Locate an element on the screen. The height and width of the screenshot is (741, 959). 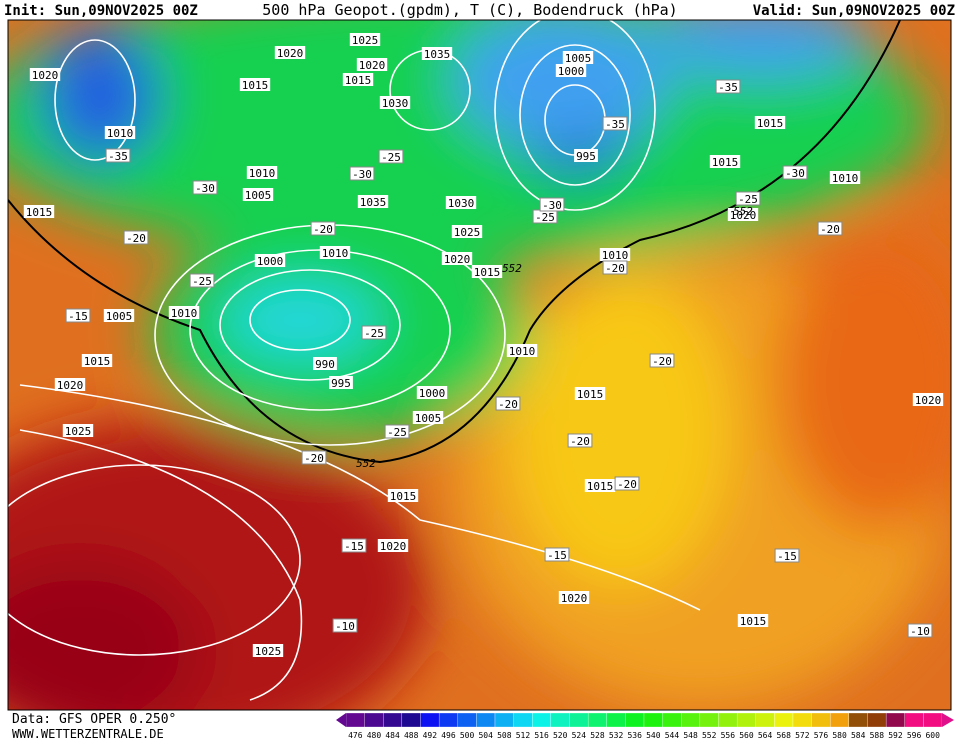
pressure-label: 995 is located at coordinates (586, 156).